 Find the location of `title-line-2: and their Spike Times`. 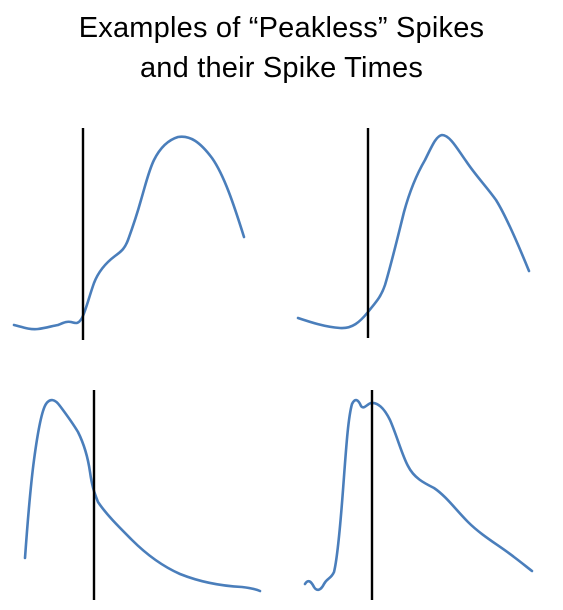

title-line-2: and their Spike Times is located at coordinates (281, 68).